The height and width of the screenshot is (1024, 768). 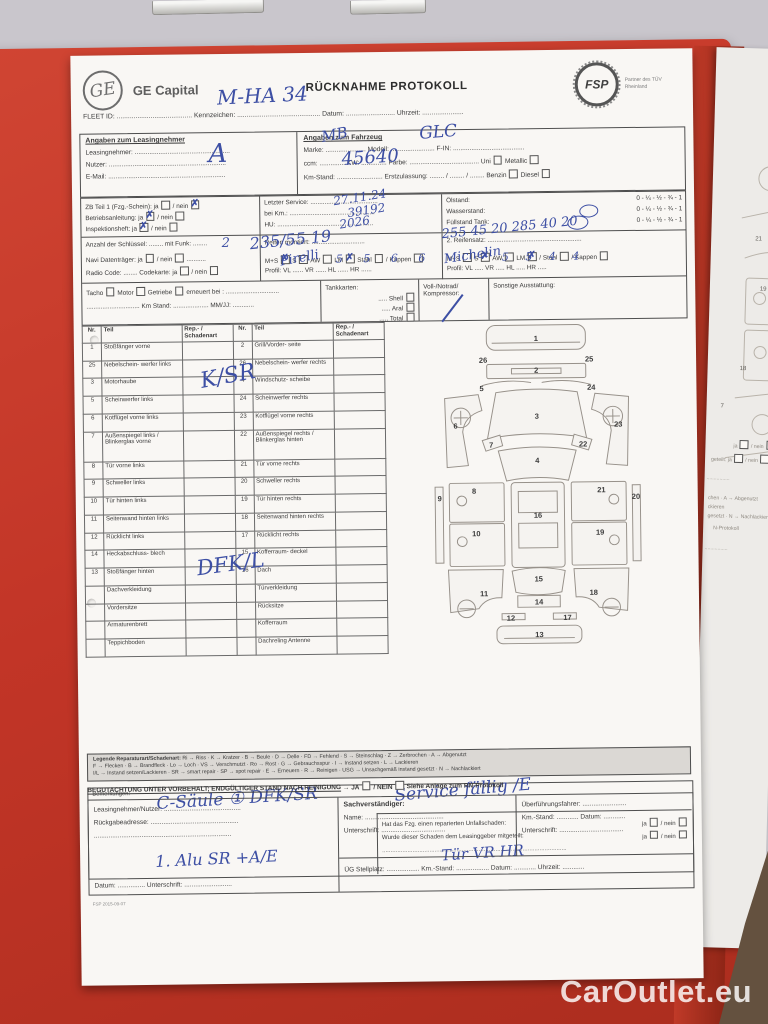 What do you see at coordinates (589, 358) in the screenshot?
I see `svg-text: 25` at bounding box center [589, 358].